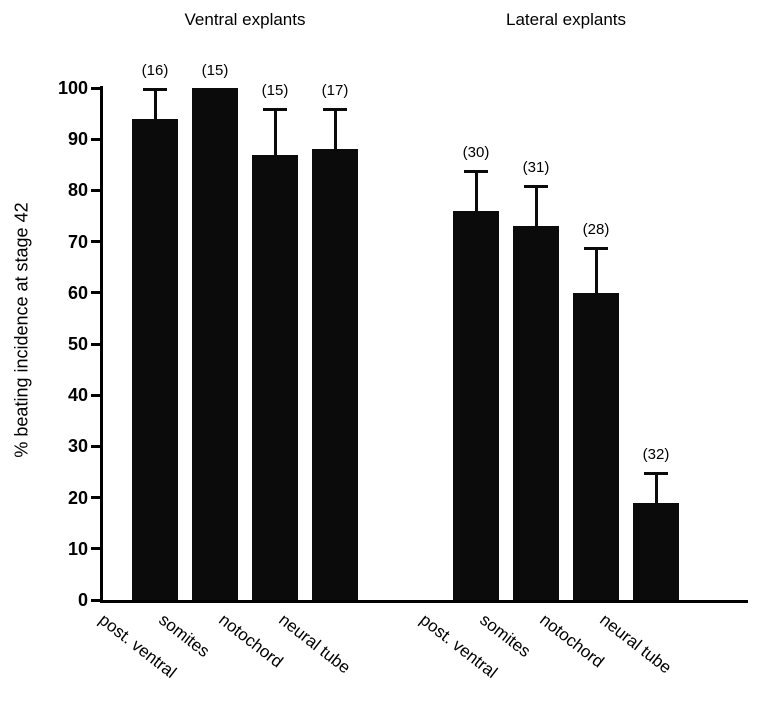 The height and width of the screenshot is (726, 757). I want to click on group-title-lateral-explants: Lateral explants, so click(566, 19).